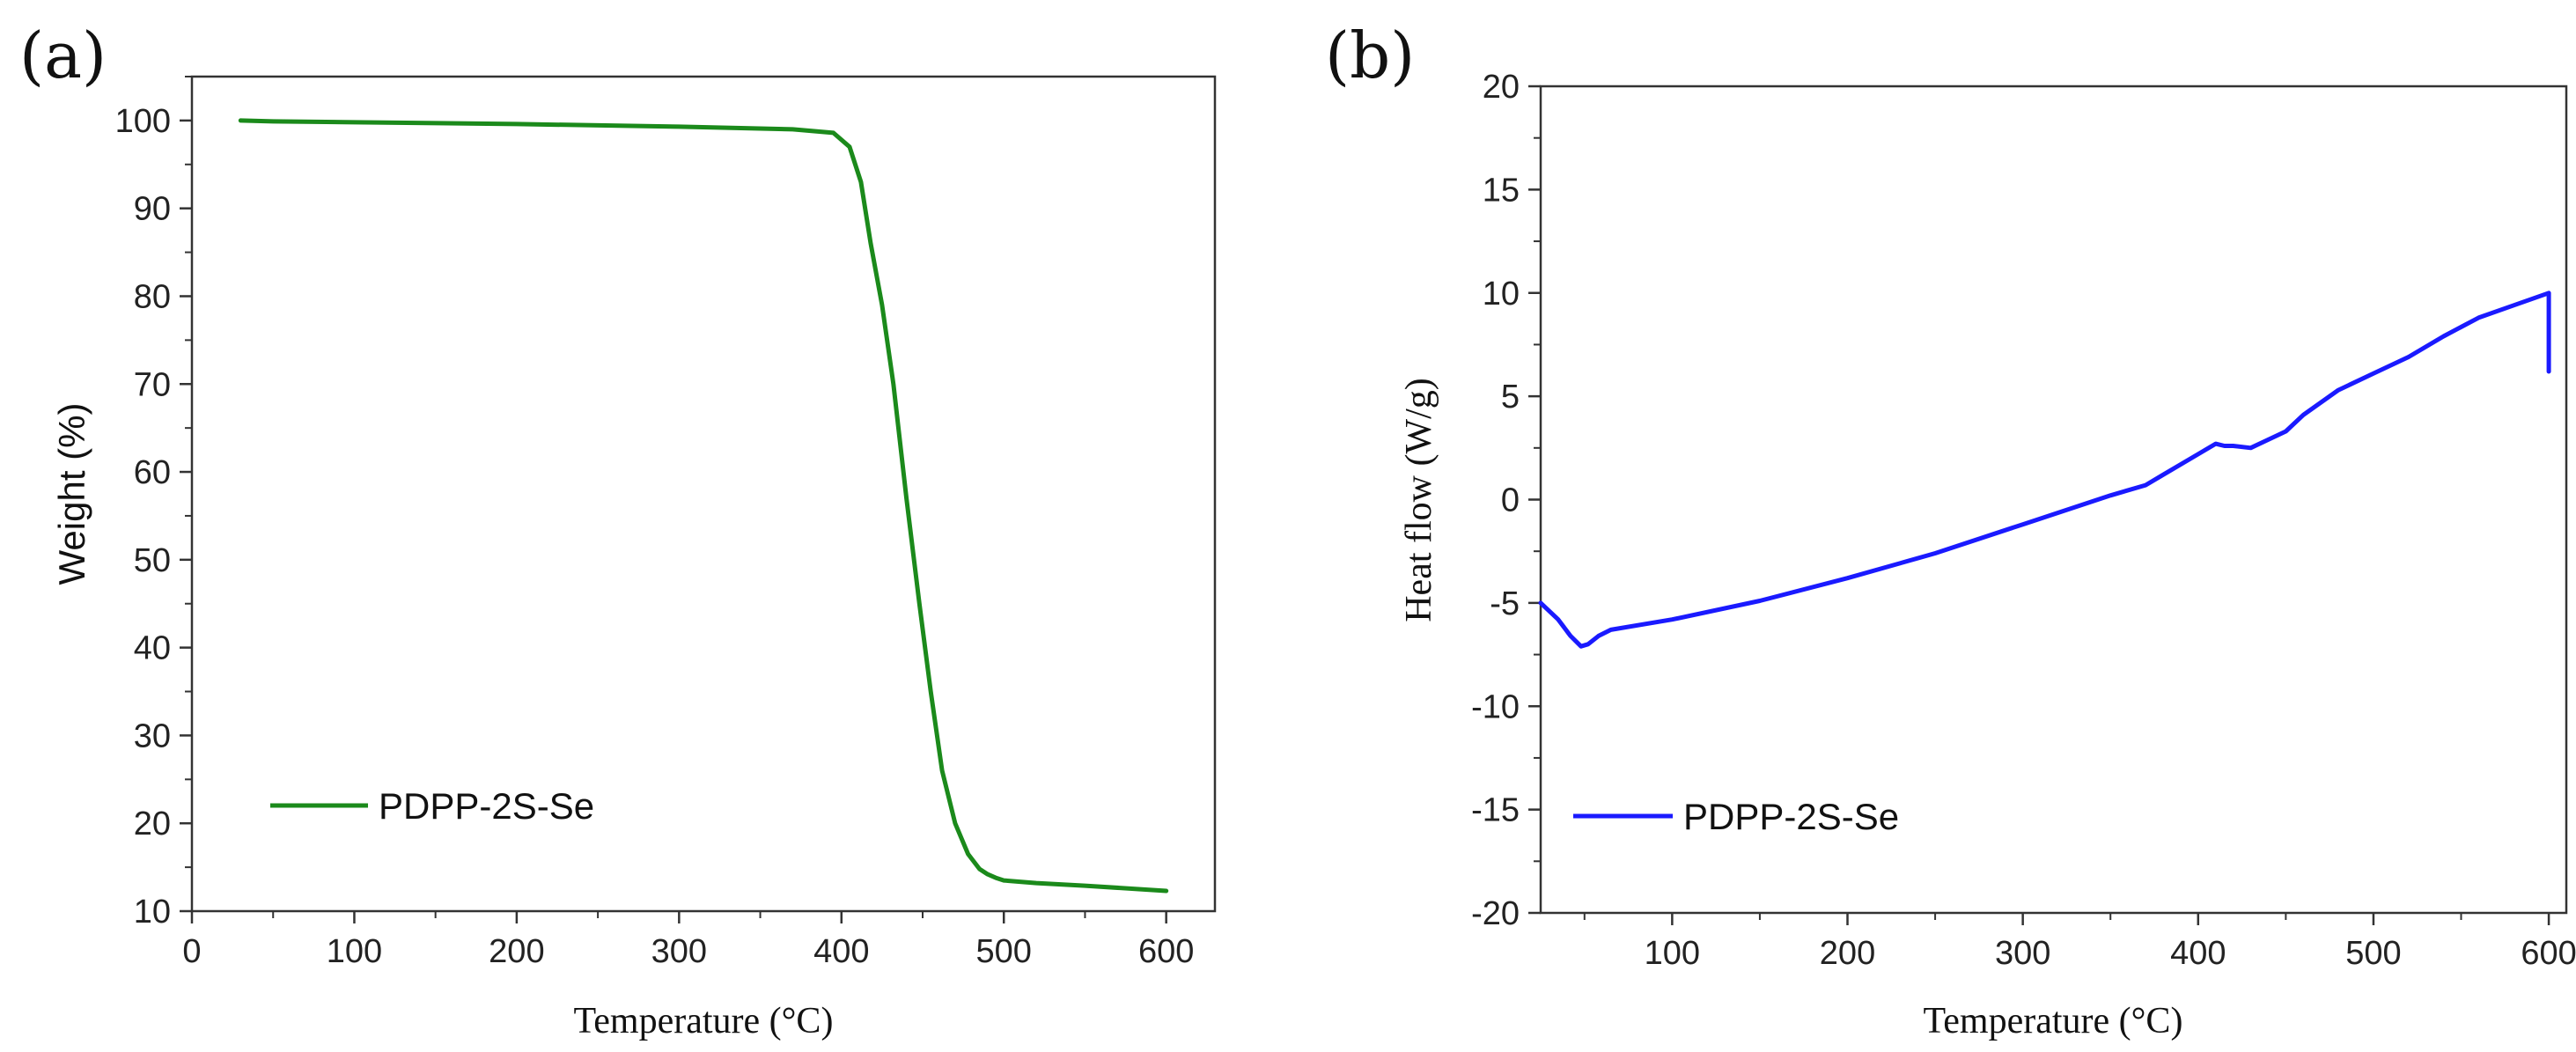 This screenshot has width=2576, height=1052. What do you see at coordinates (153, 384) in the screenshot?
I see `y-tick-label: 70` at bounding box center [153, 384].